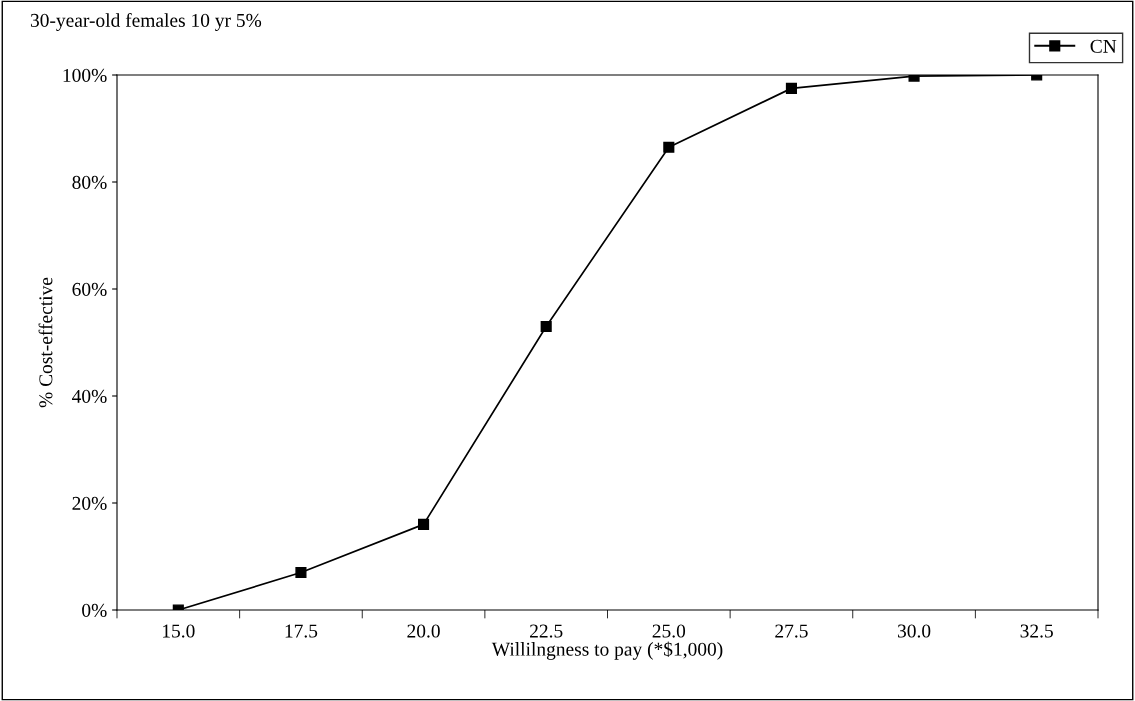 The height and width of the screenshot is (701, 1135). What do you see at coordinates (791, 631) in the screenshot?
I see `x-tick-label: 27.5` at bounding box center [791, 631].